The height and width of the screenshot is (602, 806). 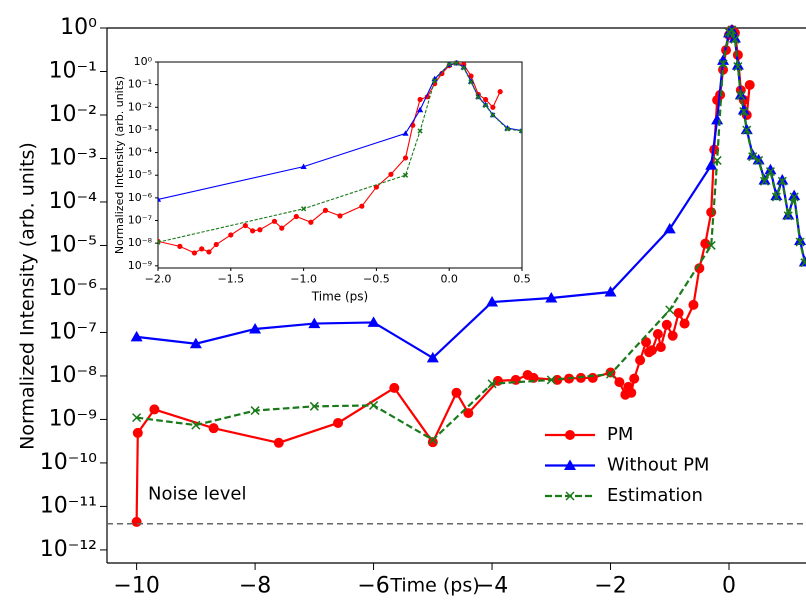 What do you see at coordinates (492, 586) in the screenshot?
I see `x-tick-label: −4` at bounding box center [492, 586].